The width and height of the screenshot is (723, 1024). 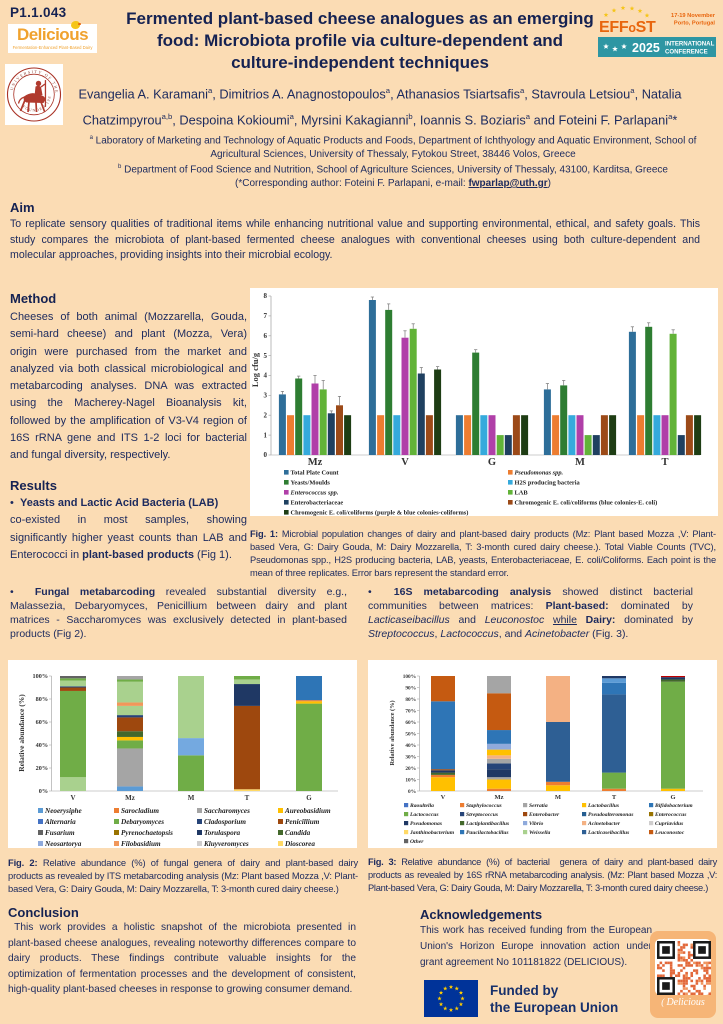 I want to click on svg-text: Bifidobacterium, so click(x=673, y=806).